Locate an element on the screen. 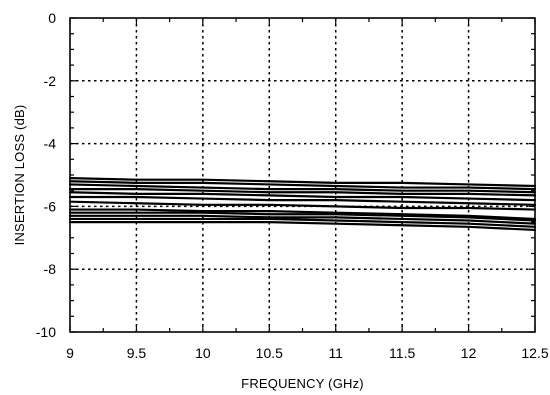 Image resolution: width=550 pixels, height=395 pixels. x-tick-label: 11.5 is located at coordinates (402, 353).